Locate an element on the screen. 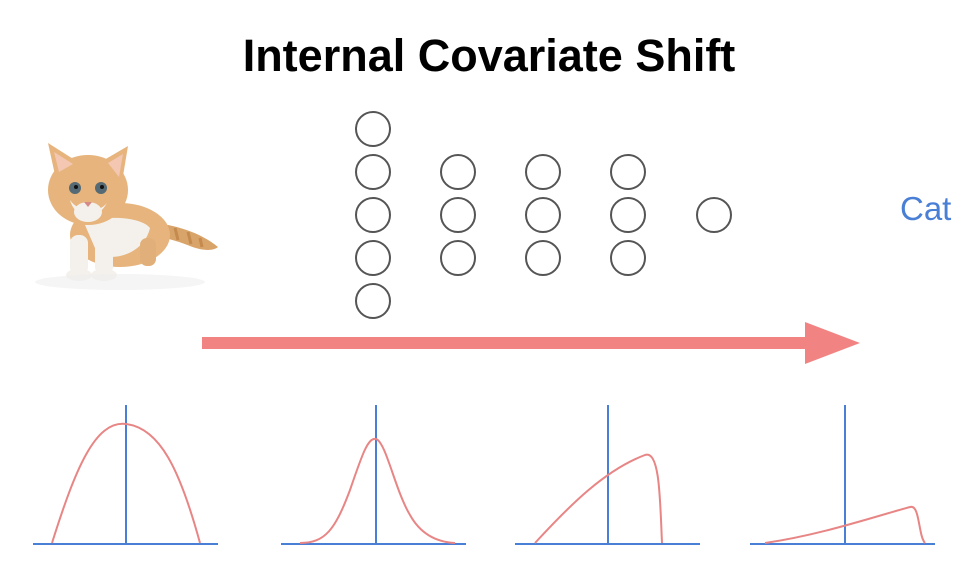 Image resolution: width=978 pixels, height=566 pixels. diagram-title: Internal Covariate Shift is located at coordinates (489, 55).